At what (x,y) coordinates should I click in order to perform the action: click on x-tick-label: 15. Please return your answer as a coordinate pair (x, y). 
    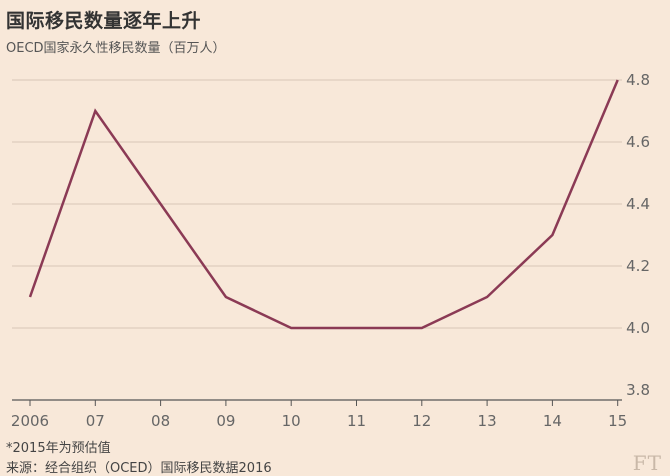
    Looking at the image, I should click on (617, 421).